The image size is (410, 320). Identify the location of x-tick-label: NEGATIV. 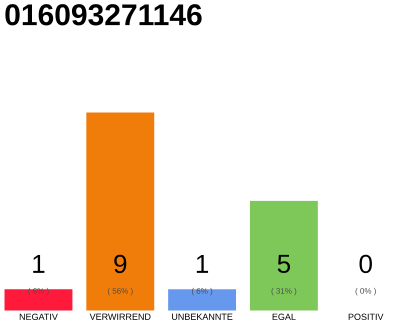
(39, 317).